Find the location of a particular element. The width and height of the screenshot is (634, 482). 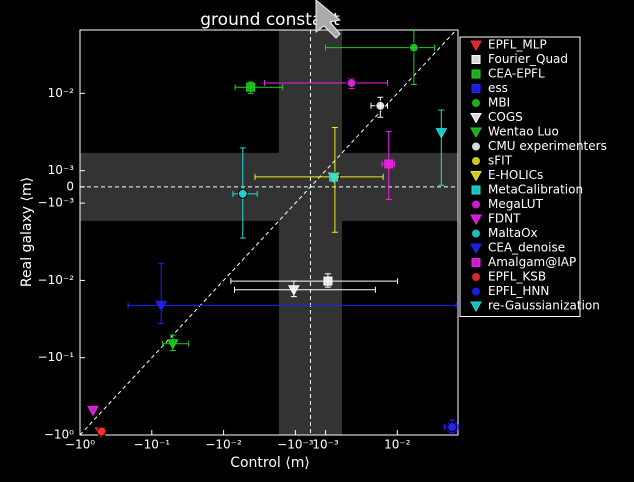

legend-label: CEA_denoise is located at coordinates (526, 248).